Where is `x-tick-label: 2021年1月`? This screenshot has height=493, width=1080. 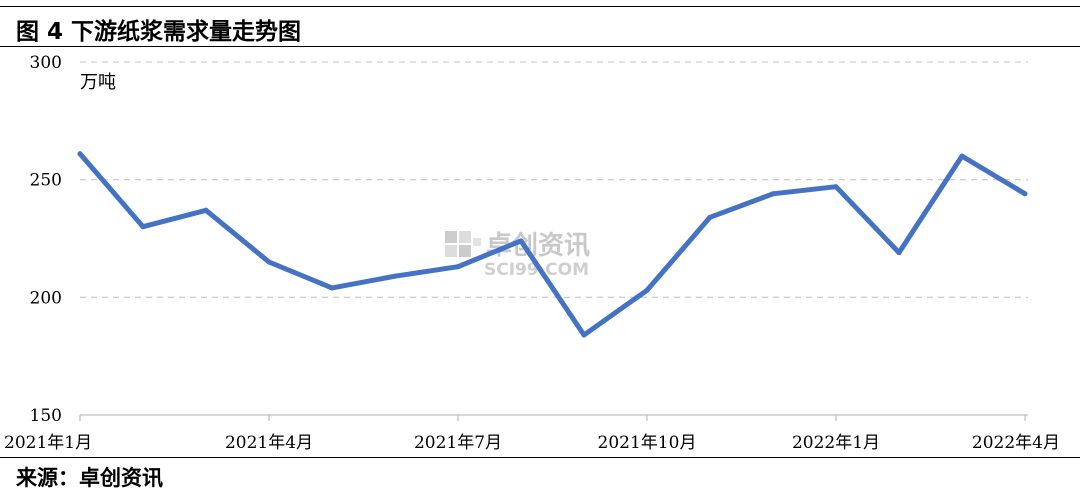
x-tick-label: 2021年1月 is located at coordinates (48, 443).